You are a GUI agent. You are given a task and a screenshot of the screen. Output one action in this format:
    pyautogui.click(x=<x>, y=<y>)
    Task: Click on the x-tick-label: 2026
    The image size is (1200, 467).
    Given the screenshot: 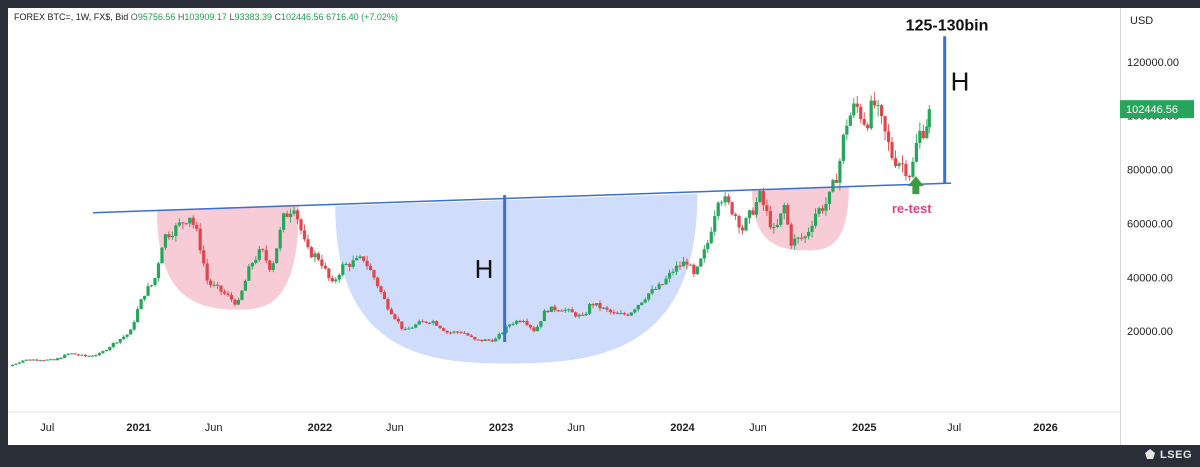 What is the action you would take?
    pyautogui.click(x=1045, y=428)
    